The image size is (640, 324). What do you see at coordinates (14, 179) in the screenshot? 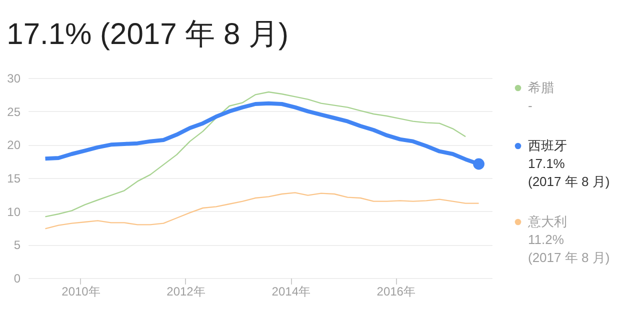
I see `y-tick-label: 15` at bounding box center [14, 179].